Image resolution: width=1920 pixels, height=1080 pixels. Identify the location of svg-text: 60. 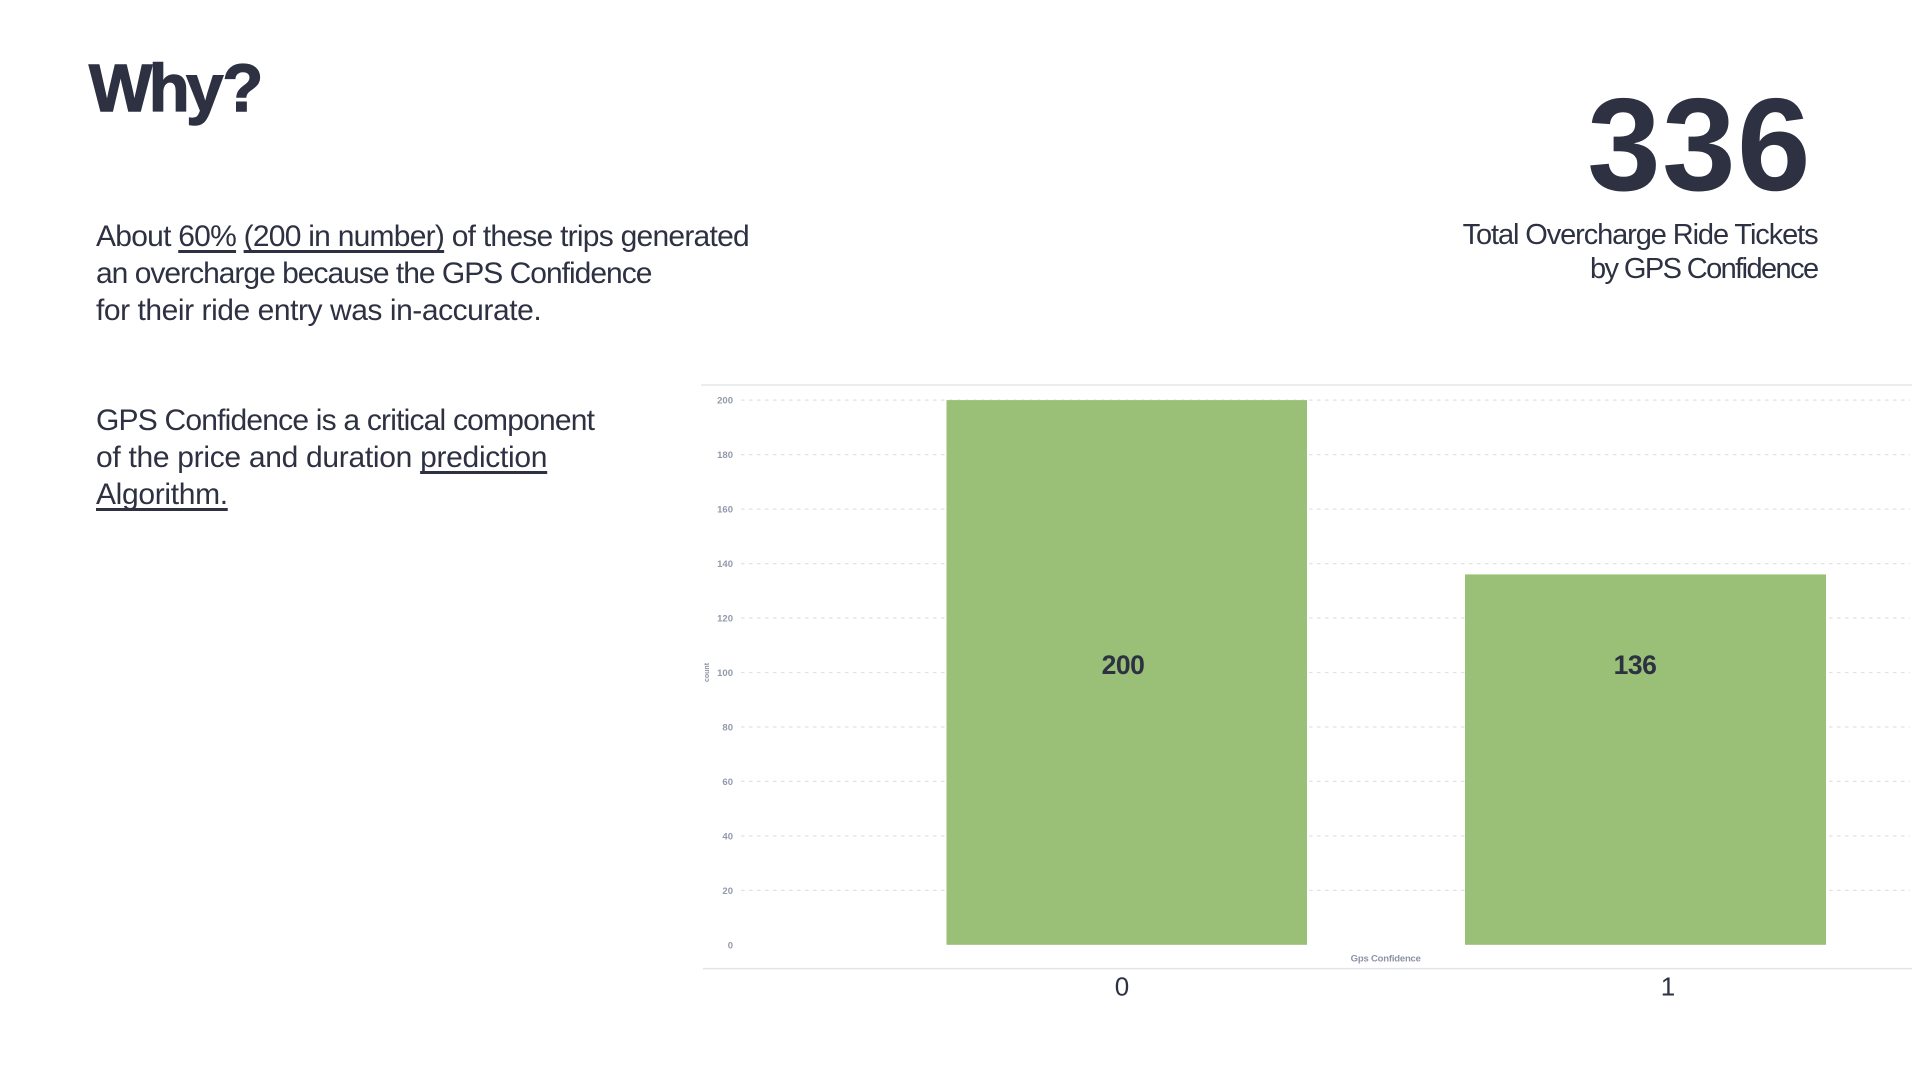
(727, 782).